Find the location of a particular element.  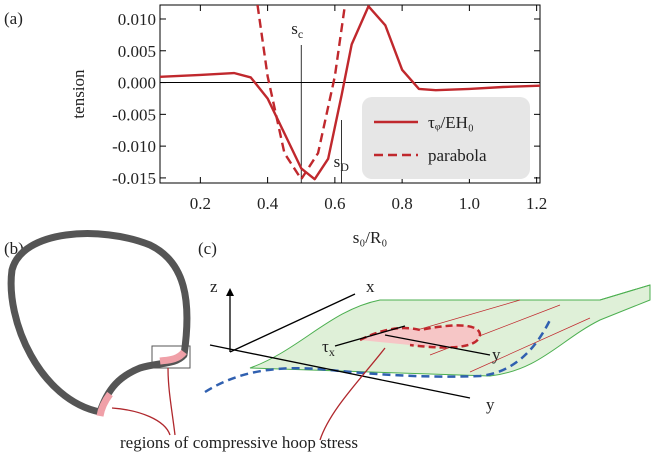

tau-base: τ is located at coordinates (325, 346).